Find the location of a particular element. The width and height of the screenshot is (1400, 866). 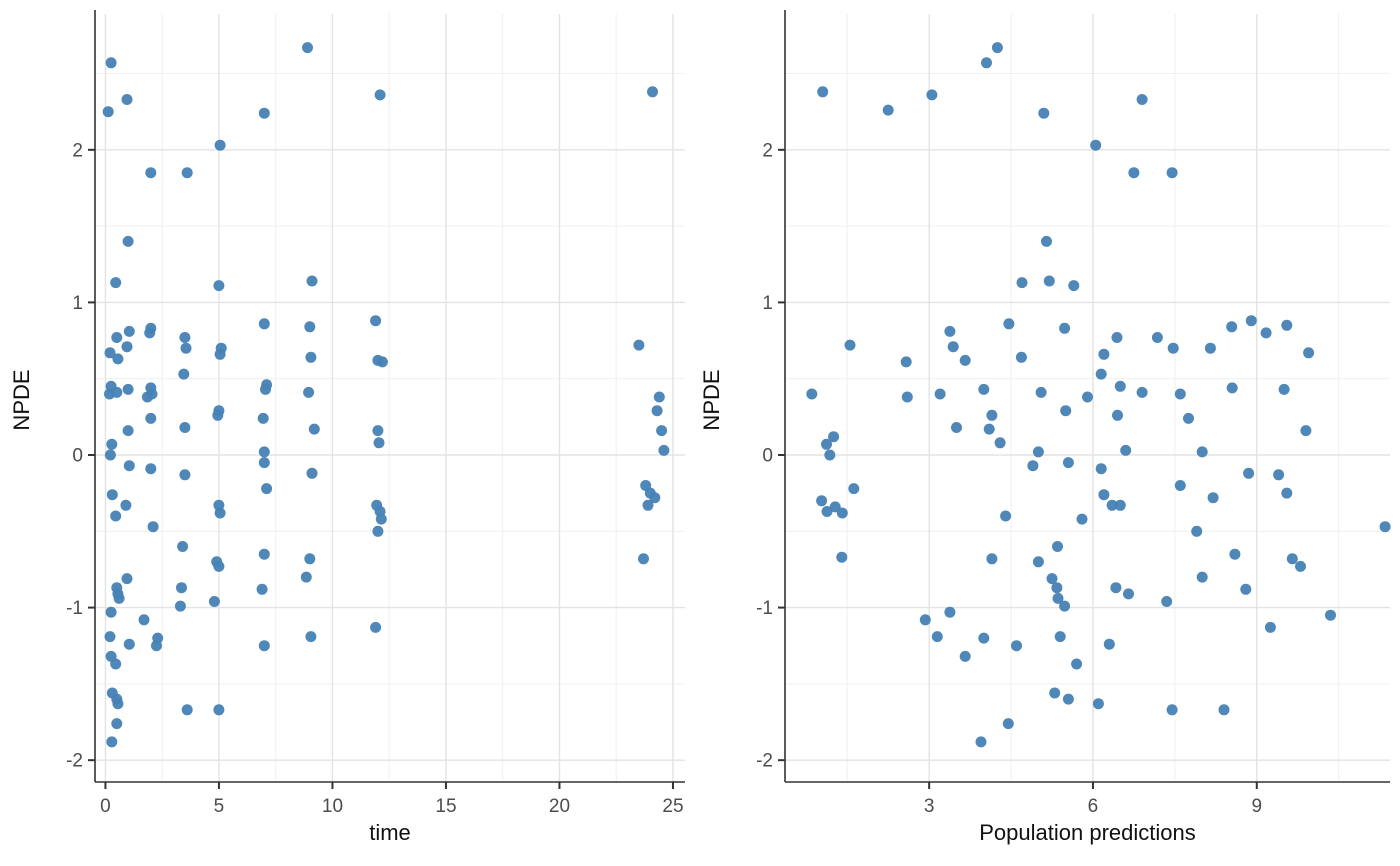

right-panel-x-axis-title: Population predictions is located at coordinates (1087, 832).